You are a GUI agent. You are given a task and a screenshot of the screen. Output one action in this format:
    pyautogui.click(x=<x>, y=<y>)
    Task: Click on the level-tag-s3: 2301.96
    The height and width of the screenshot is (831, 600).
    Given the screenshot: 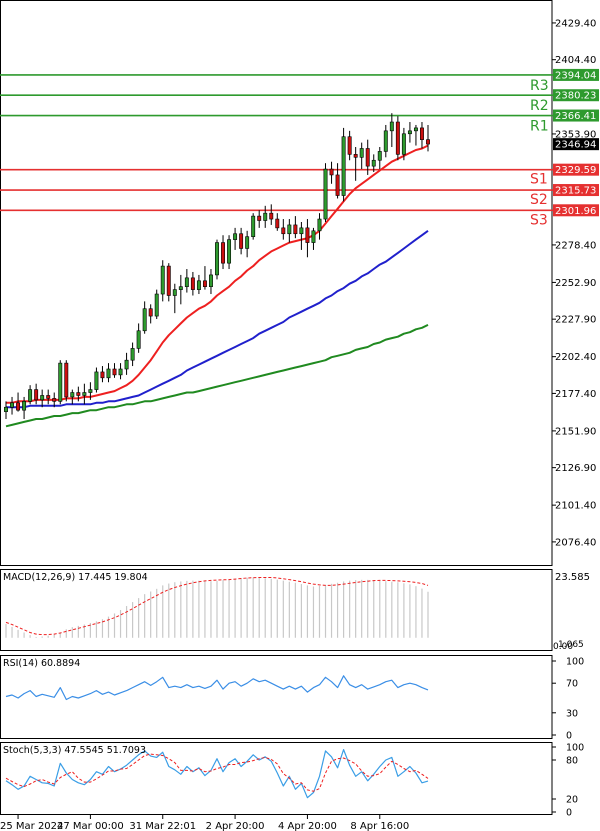 What is the action you would take?
    pyautogui.click(x=575, y=211)
    